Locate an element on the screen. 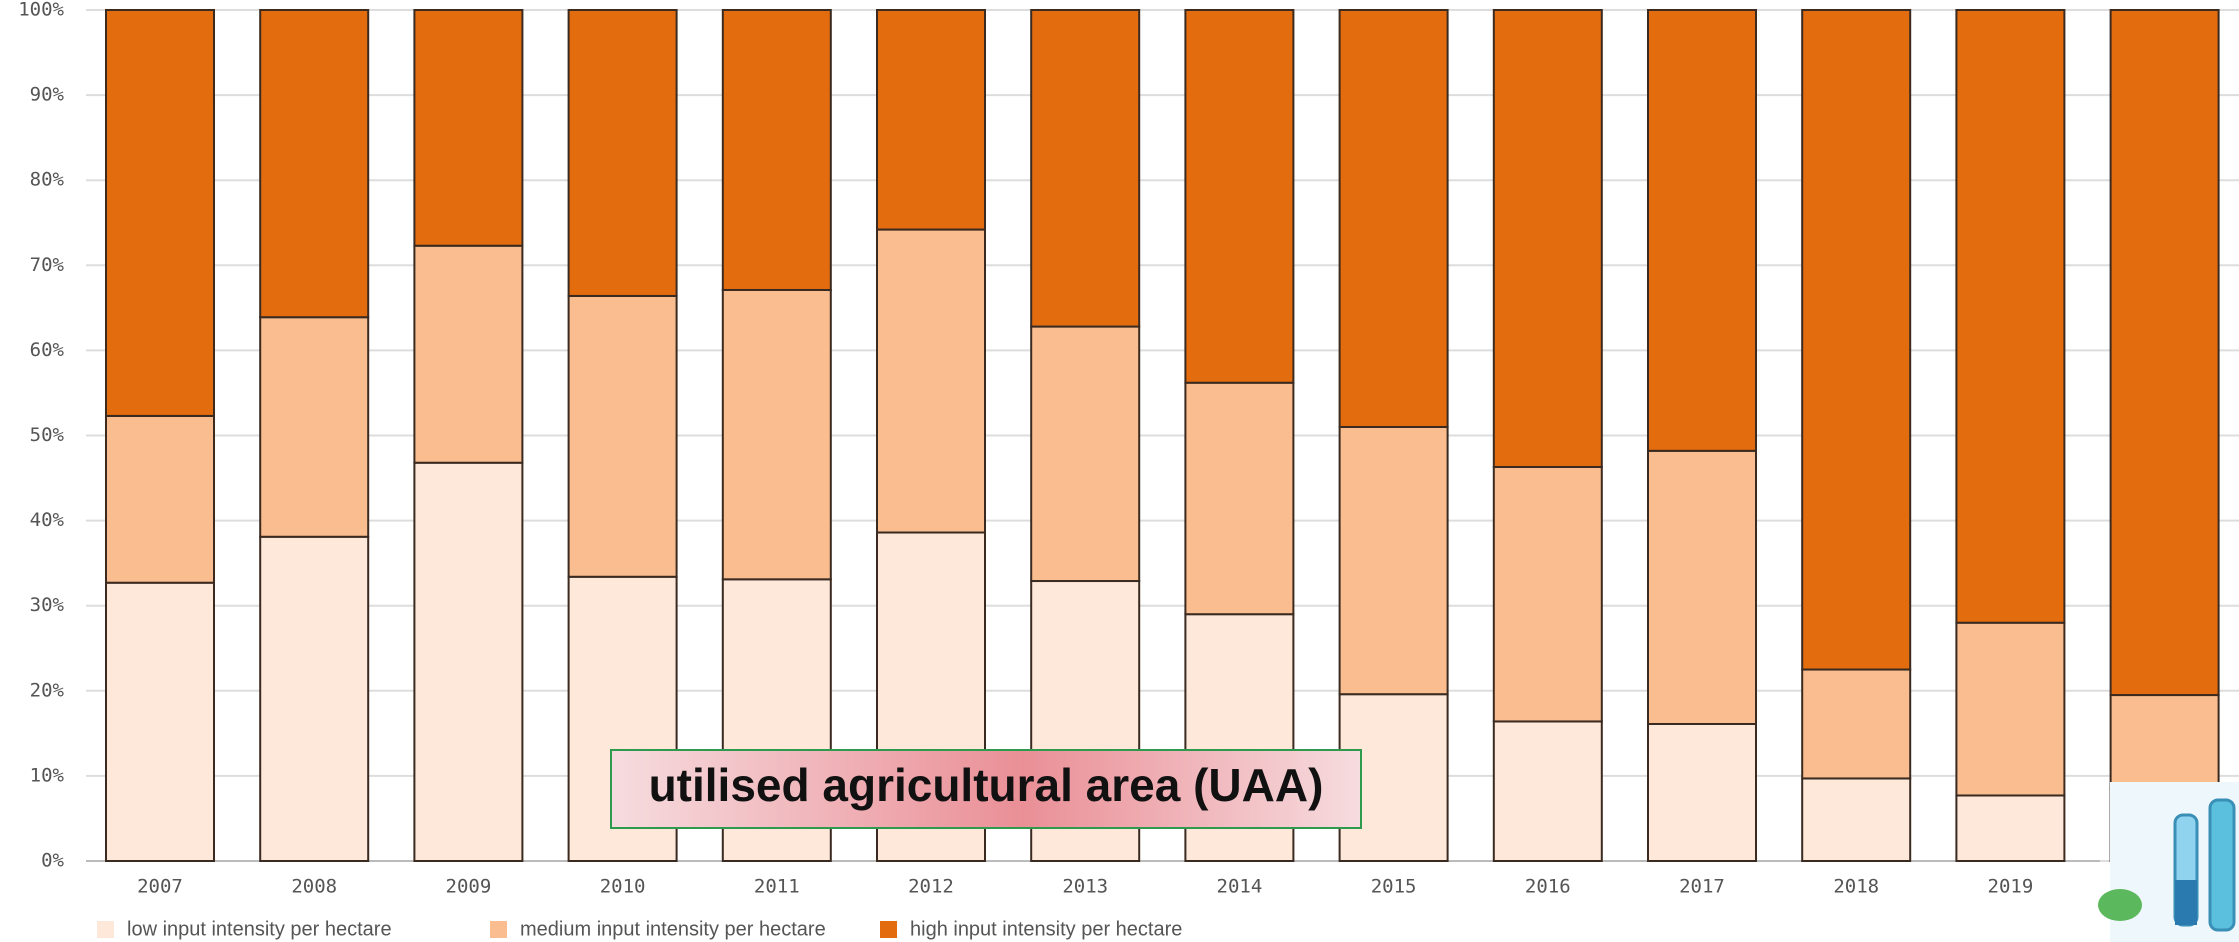 This screenshot has width=2239, height=942. y-tick-label: 40% is located at coordinates (47, 520).